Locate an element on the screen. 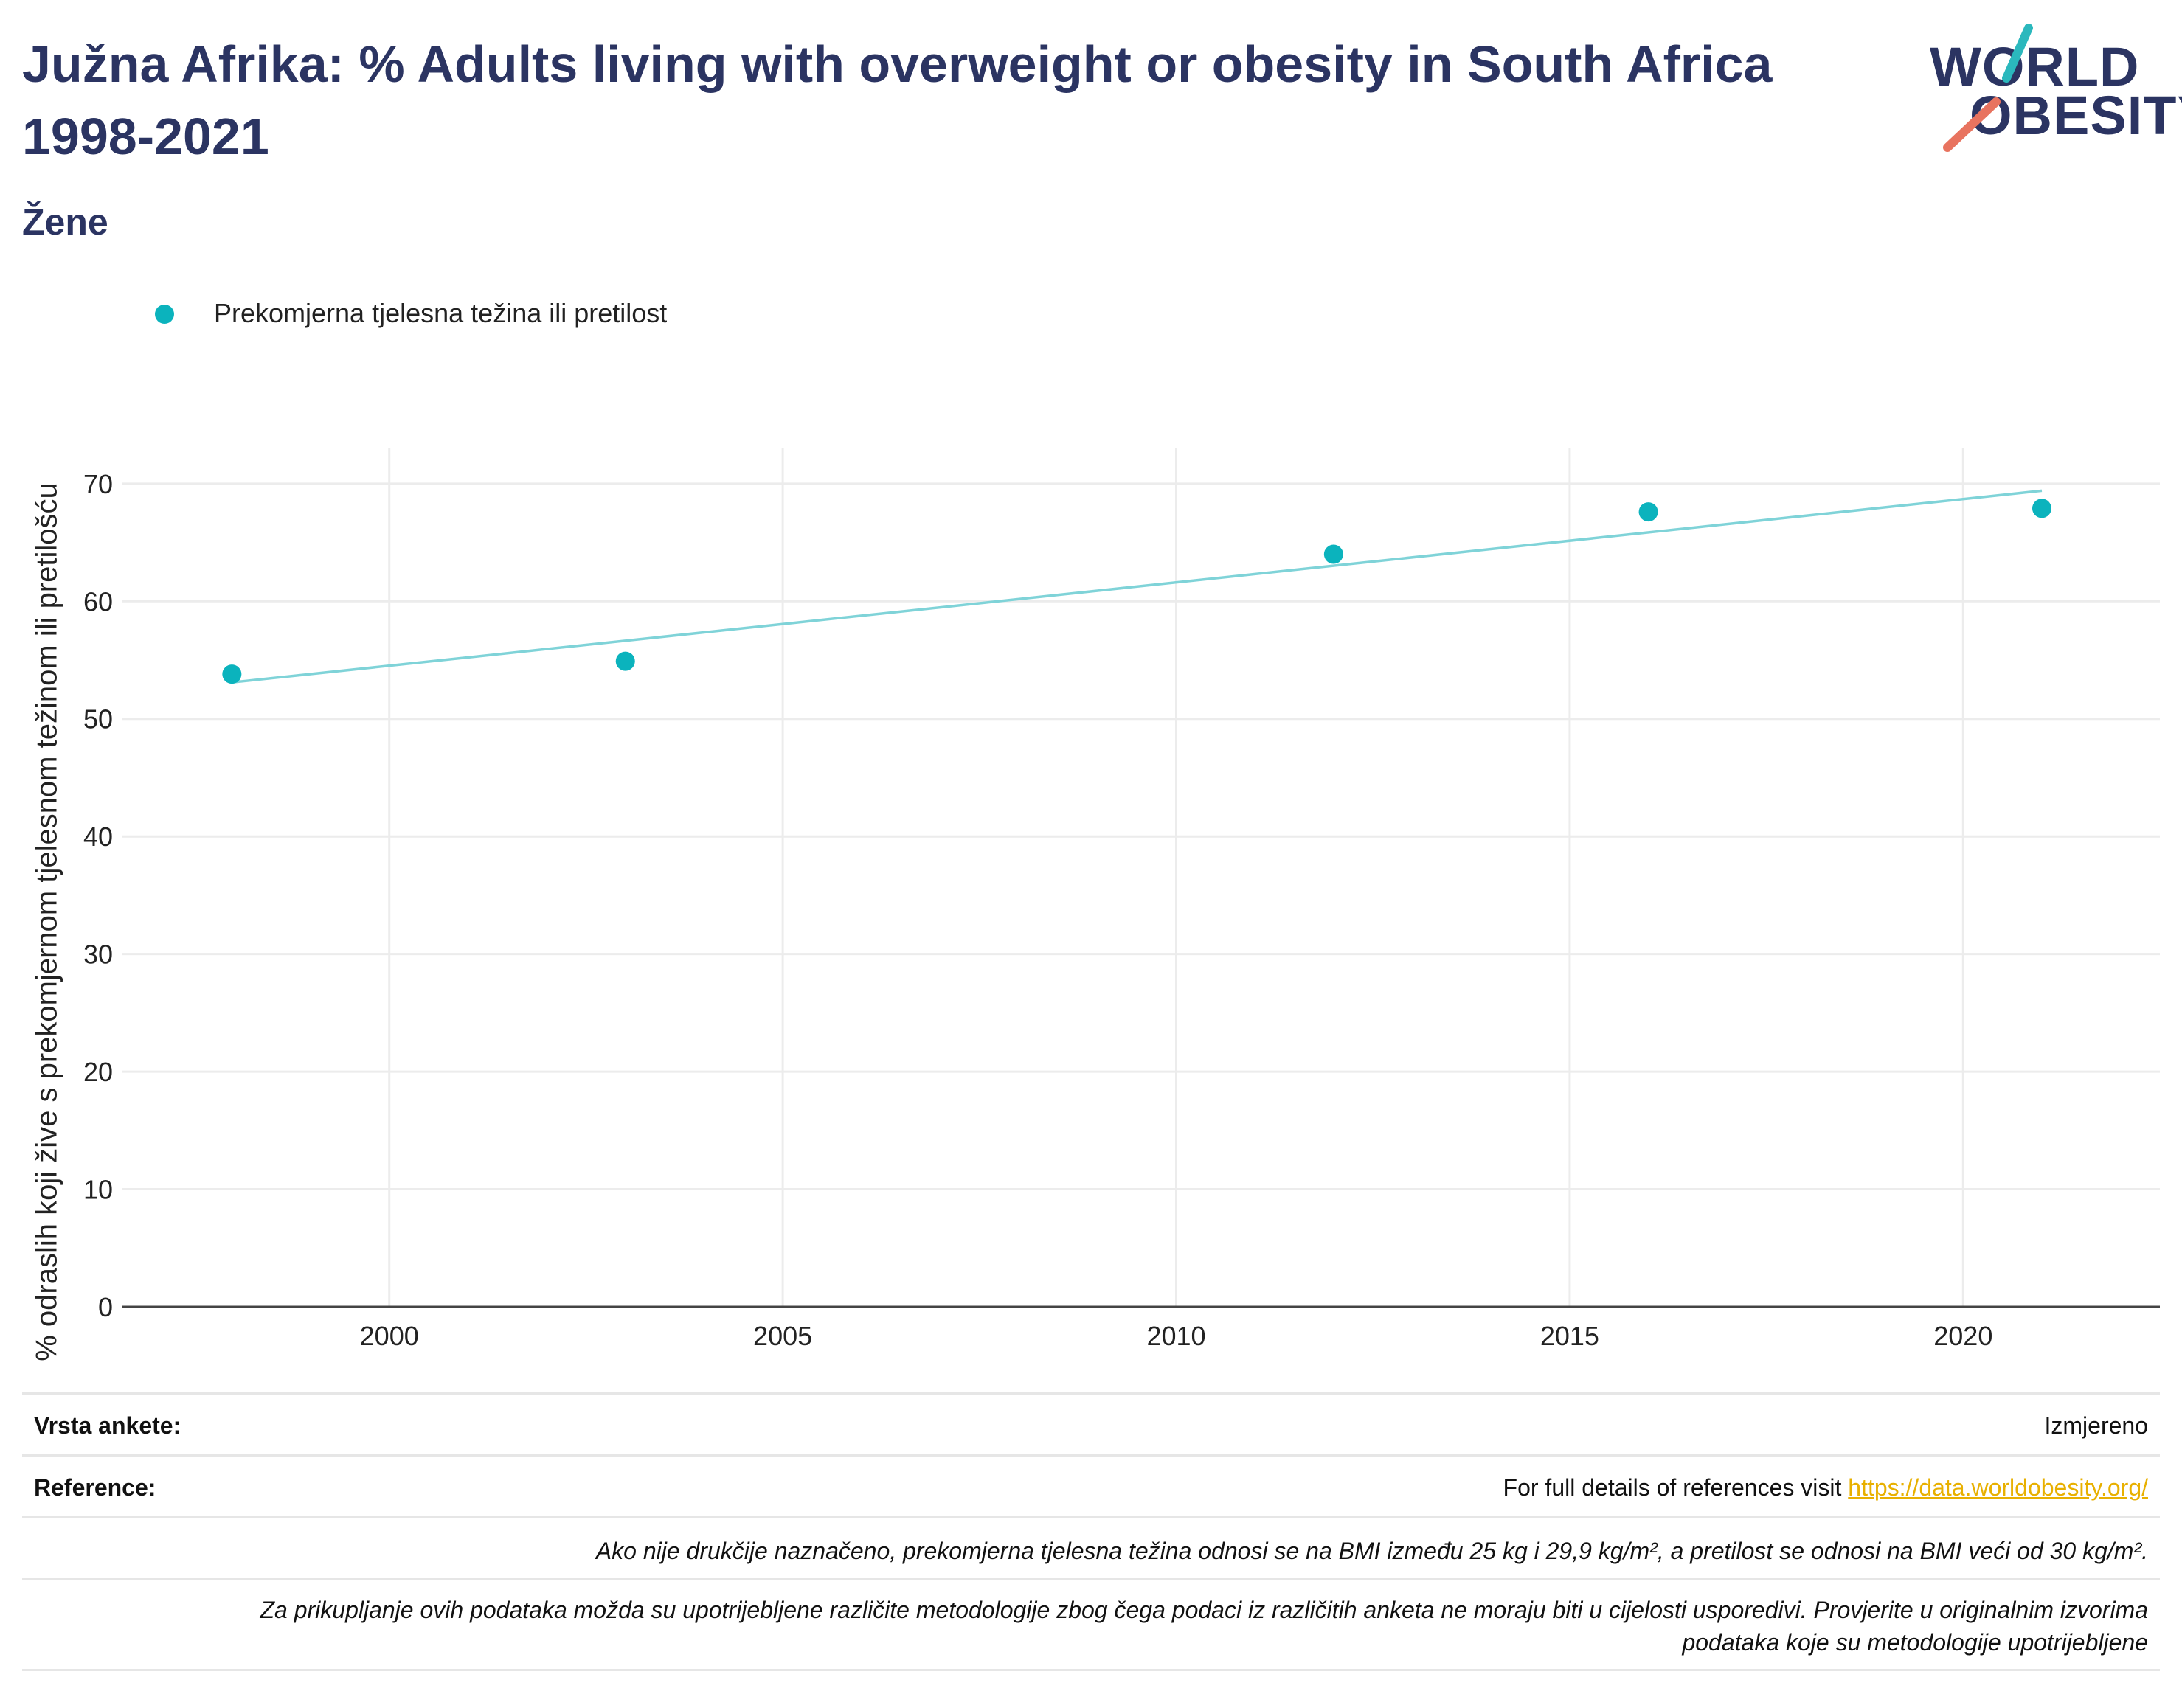 This screenshot has width=2182, height=1708. reference-key: Reference: is located at coordinates (95, 1487).